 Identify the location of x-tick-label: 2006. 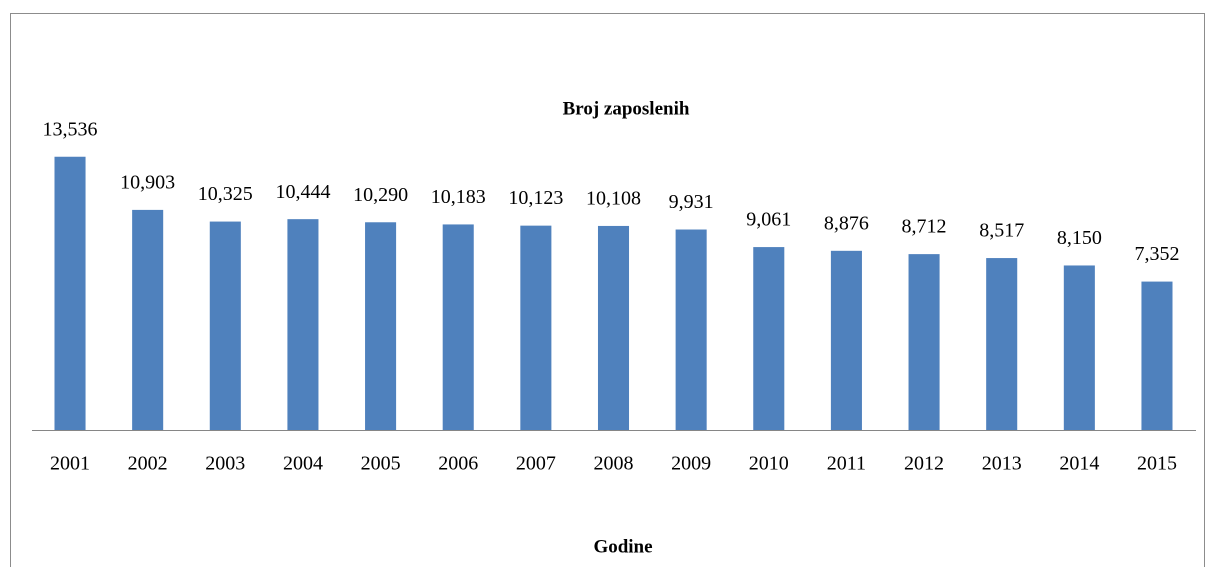
(458, 464).